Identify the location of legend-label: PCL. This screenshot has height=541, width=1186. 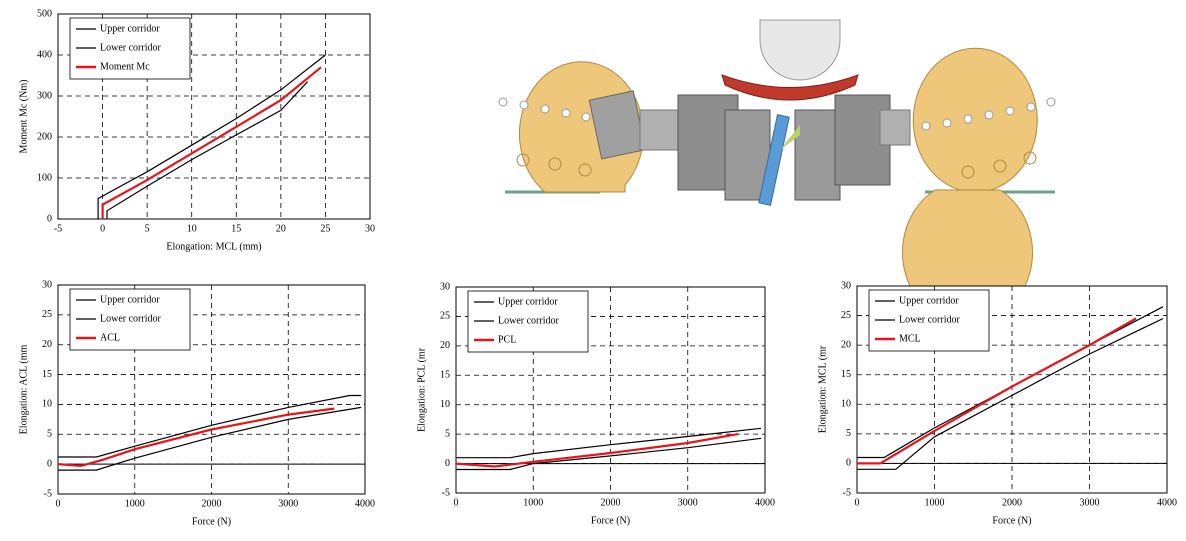
(507, 339).